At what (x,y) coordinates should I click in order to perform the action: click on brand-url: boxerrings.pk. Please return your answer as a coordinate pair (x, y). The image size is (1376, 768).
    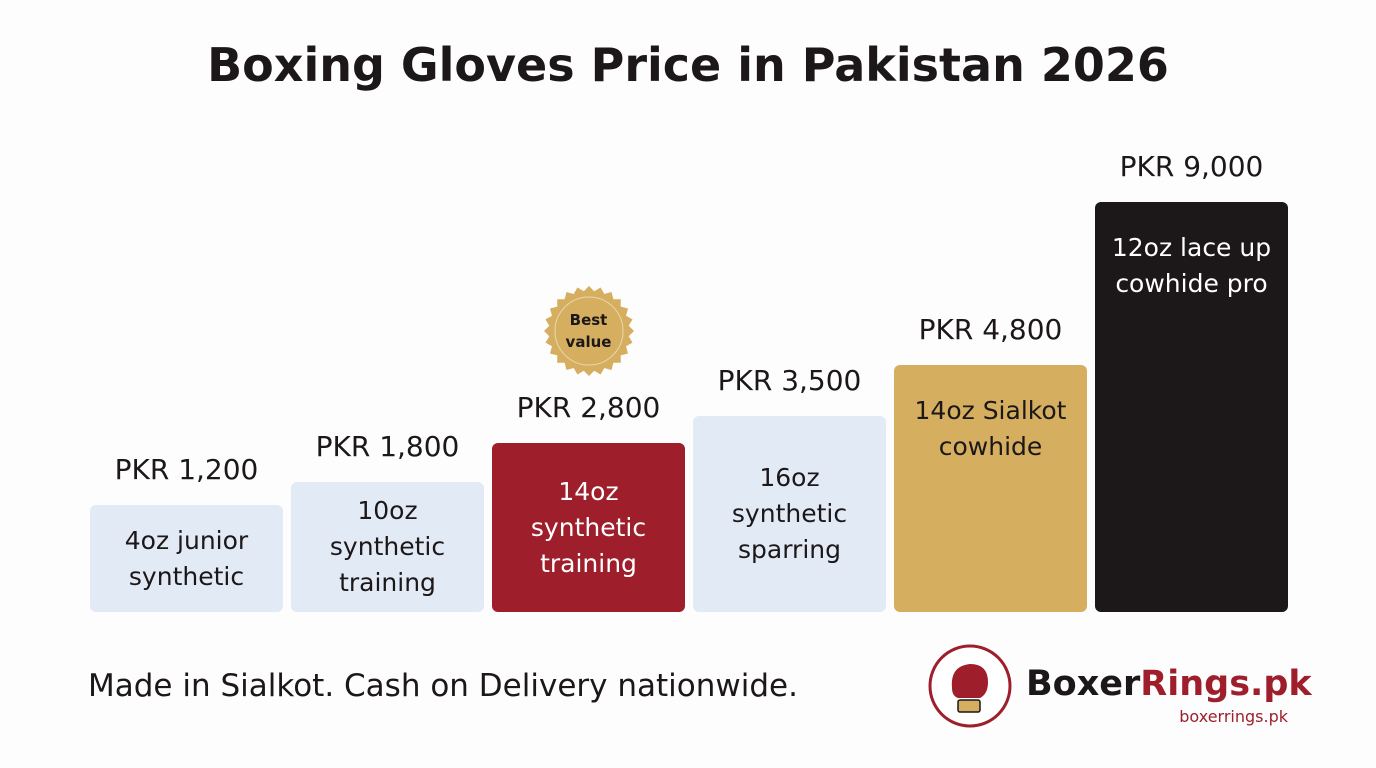
    Looking at the image, I should click on (1233, 716).